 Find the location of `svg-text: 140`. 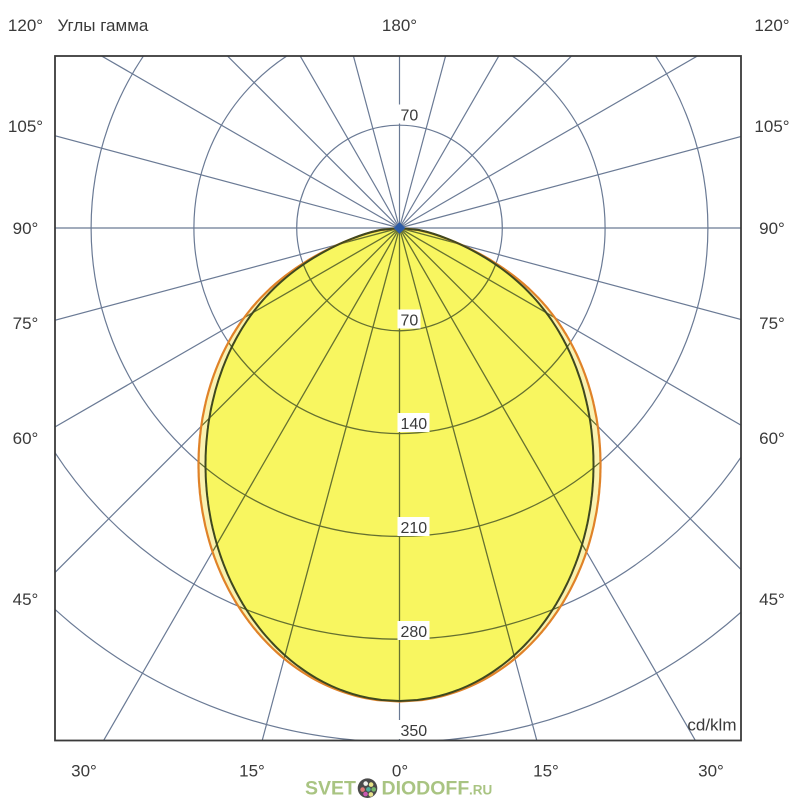

svg-text: 140 is located at coordinates (414, 424).